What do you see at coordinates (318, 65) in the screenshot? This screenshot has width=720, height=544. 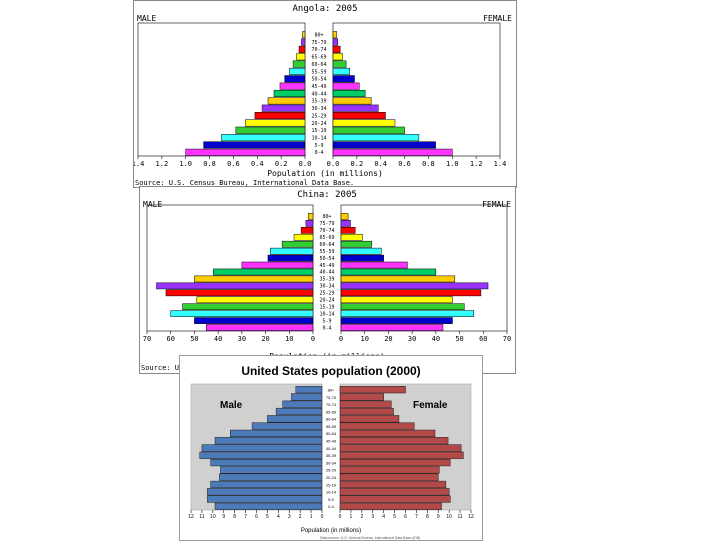 I see `angola-age-label: 60-64` at bounding box center [318, 65].